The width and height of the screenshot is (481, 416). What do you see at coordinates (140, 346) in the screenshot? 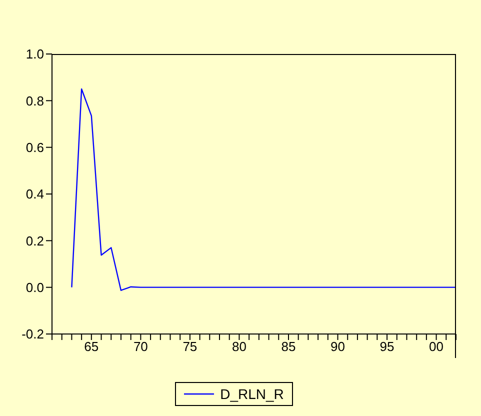
I see `x-tick-label: 70` at bounding box center [140, 346].